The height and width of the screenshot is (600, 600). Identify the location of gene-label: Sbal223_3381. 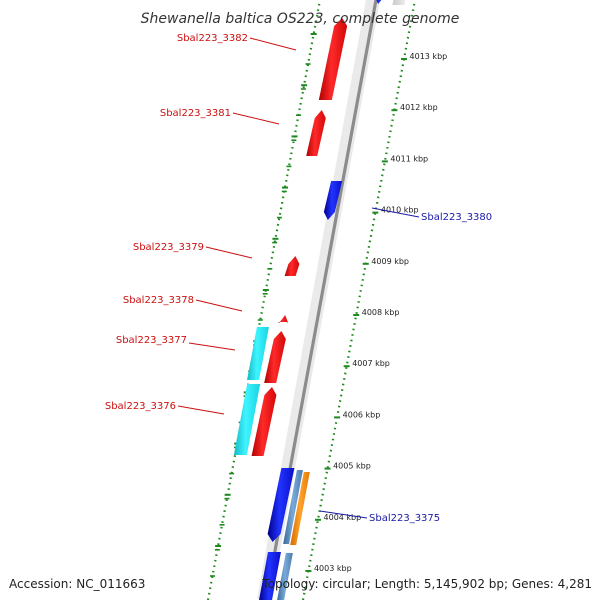
(195, 113).